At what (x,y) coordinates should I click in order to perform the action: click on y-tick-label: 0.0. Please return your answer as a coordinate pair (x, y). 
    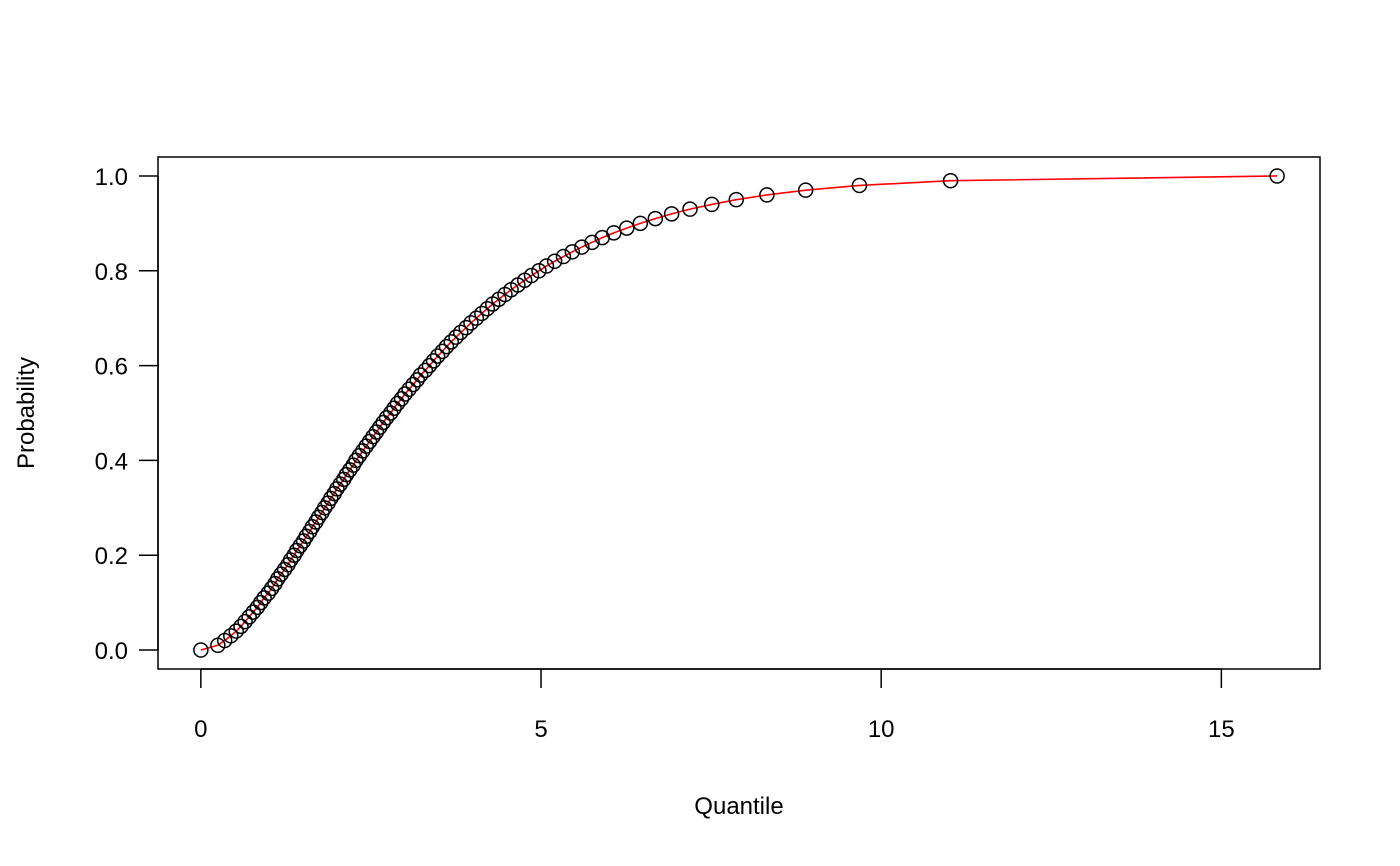
    Looking at the image, I should click on (111, 651).